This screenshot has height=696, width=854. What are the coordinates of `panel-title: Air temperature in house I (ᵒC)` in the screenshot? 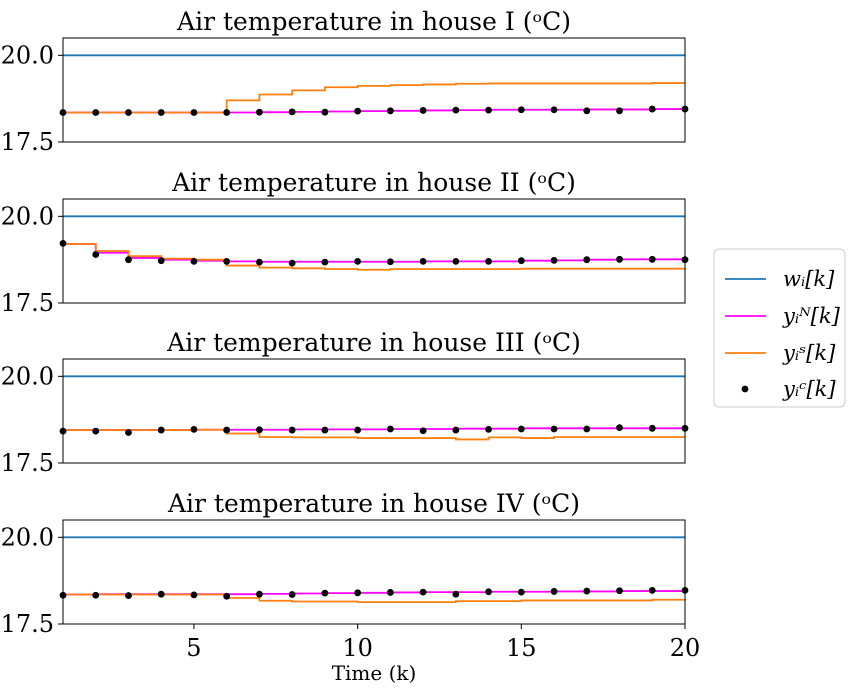 It's located at (373, 21).